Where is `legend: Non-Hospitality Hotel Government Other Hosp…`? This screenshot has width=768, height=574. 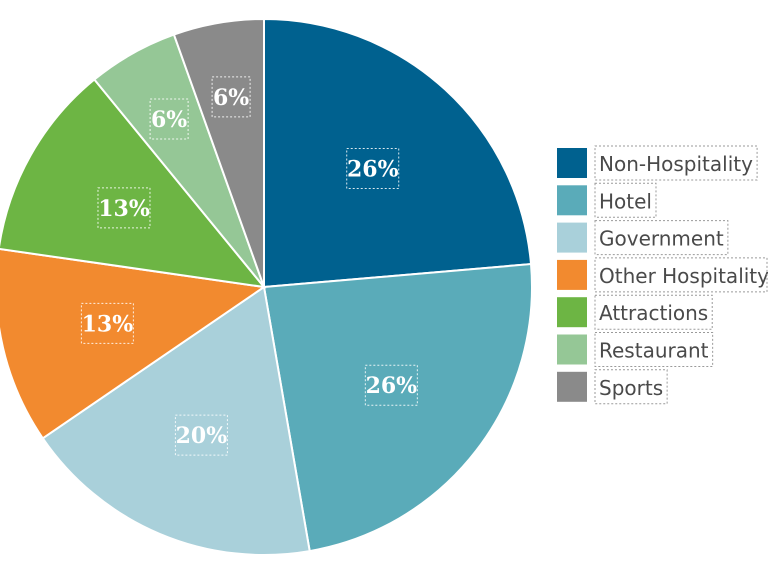 legend: Non-Hospitality Hotel Government Other Hosp… is located at coordinates (662, 275).